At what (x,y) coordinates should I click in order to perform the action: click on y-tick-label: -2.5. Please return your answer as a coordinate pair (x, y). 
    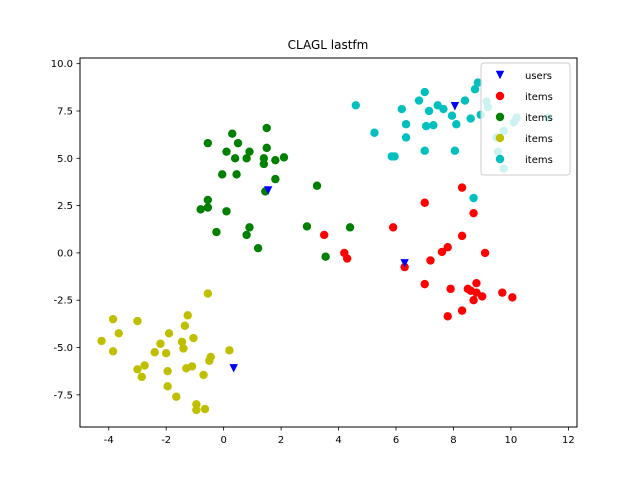
    Looking at the image, I should click on (63, 301).